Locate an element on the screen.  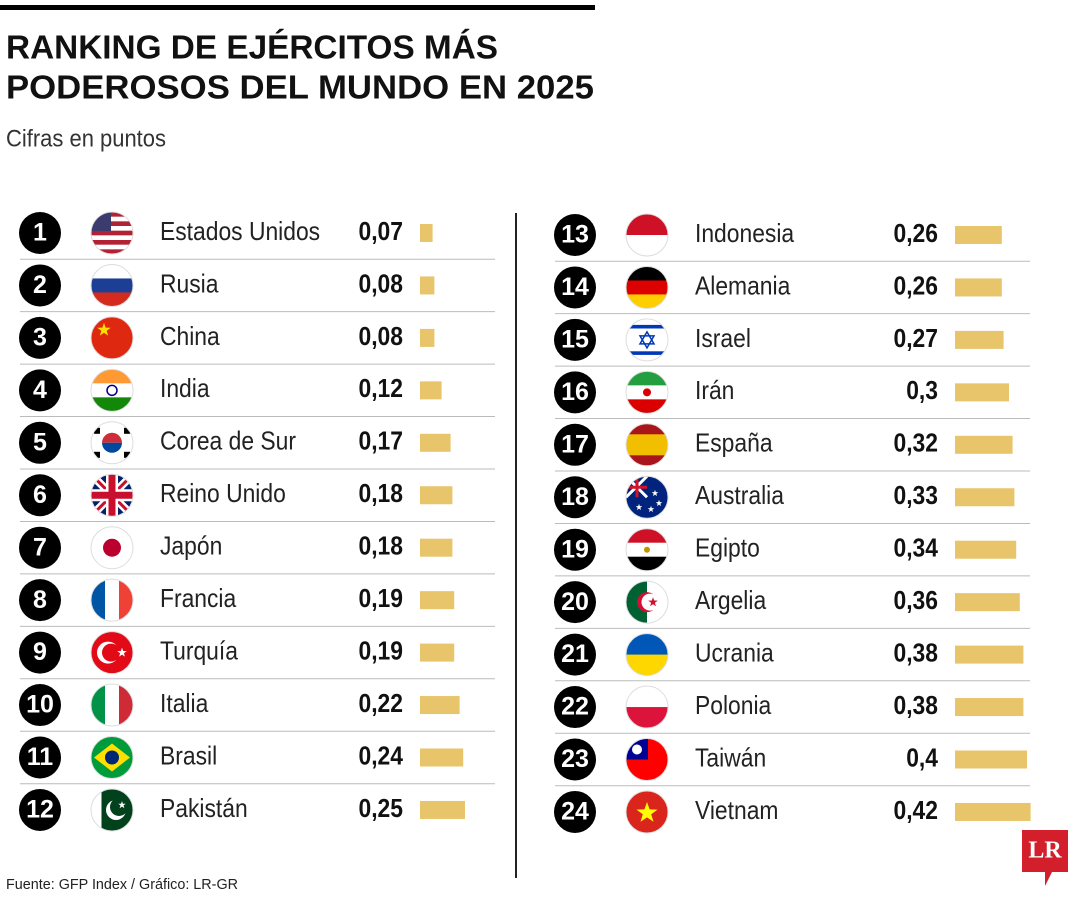
row: 23 Taiwán 0,4 is located at coordinates (792, 762).